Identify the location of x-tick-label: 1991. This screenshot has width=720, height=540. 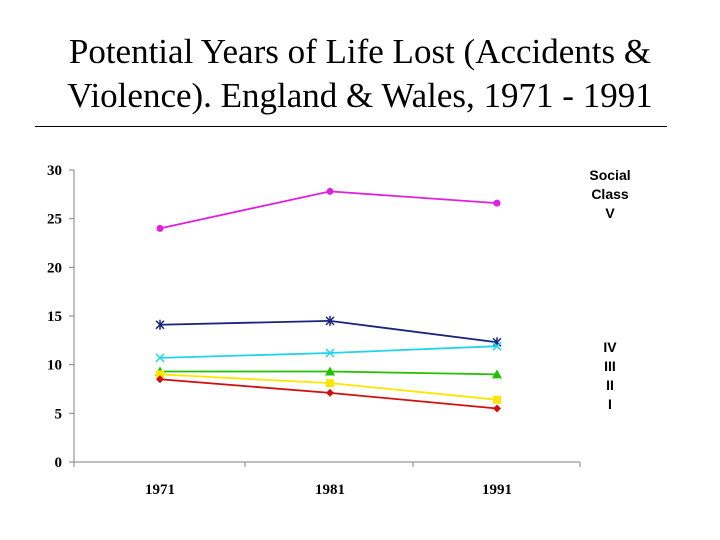
(497, 490).